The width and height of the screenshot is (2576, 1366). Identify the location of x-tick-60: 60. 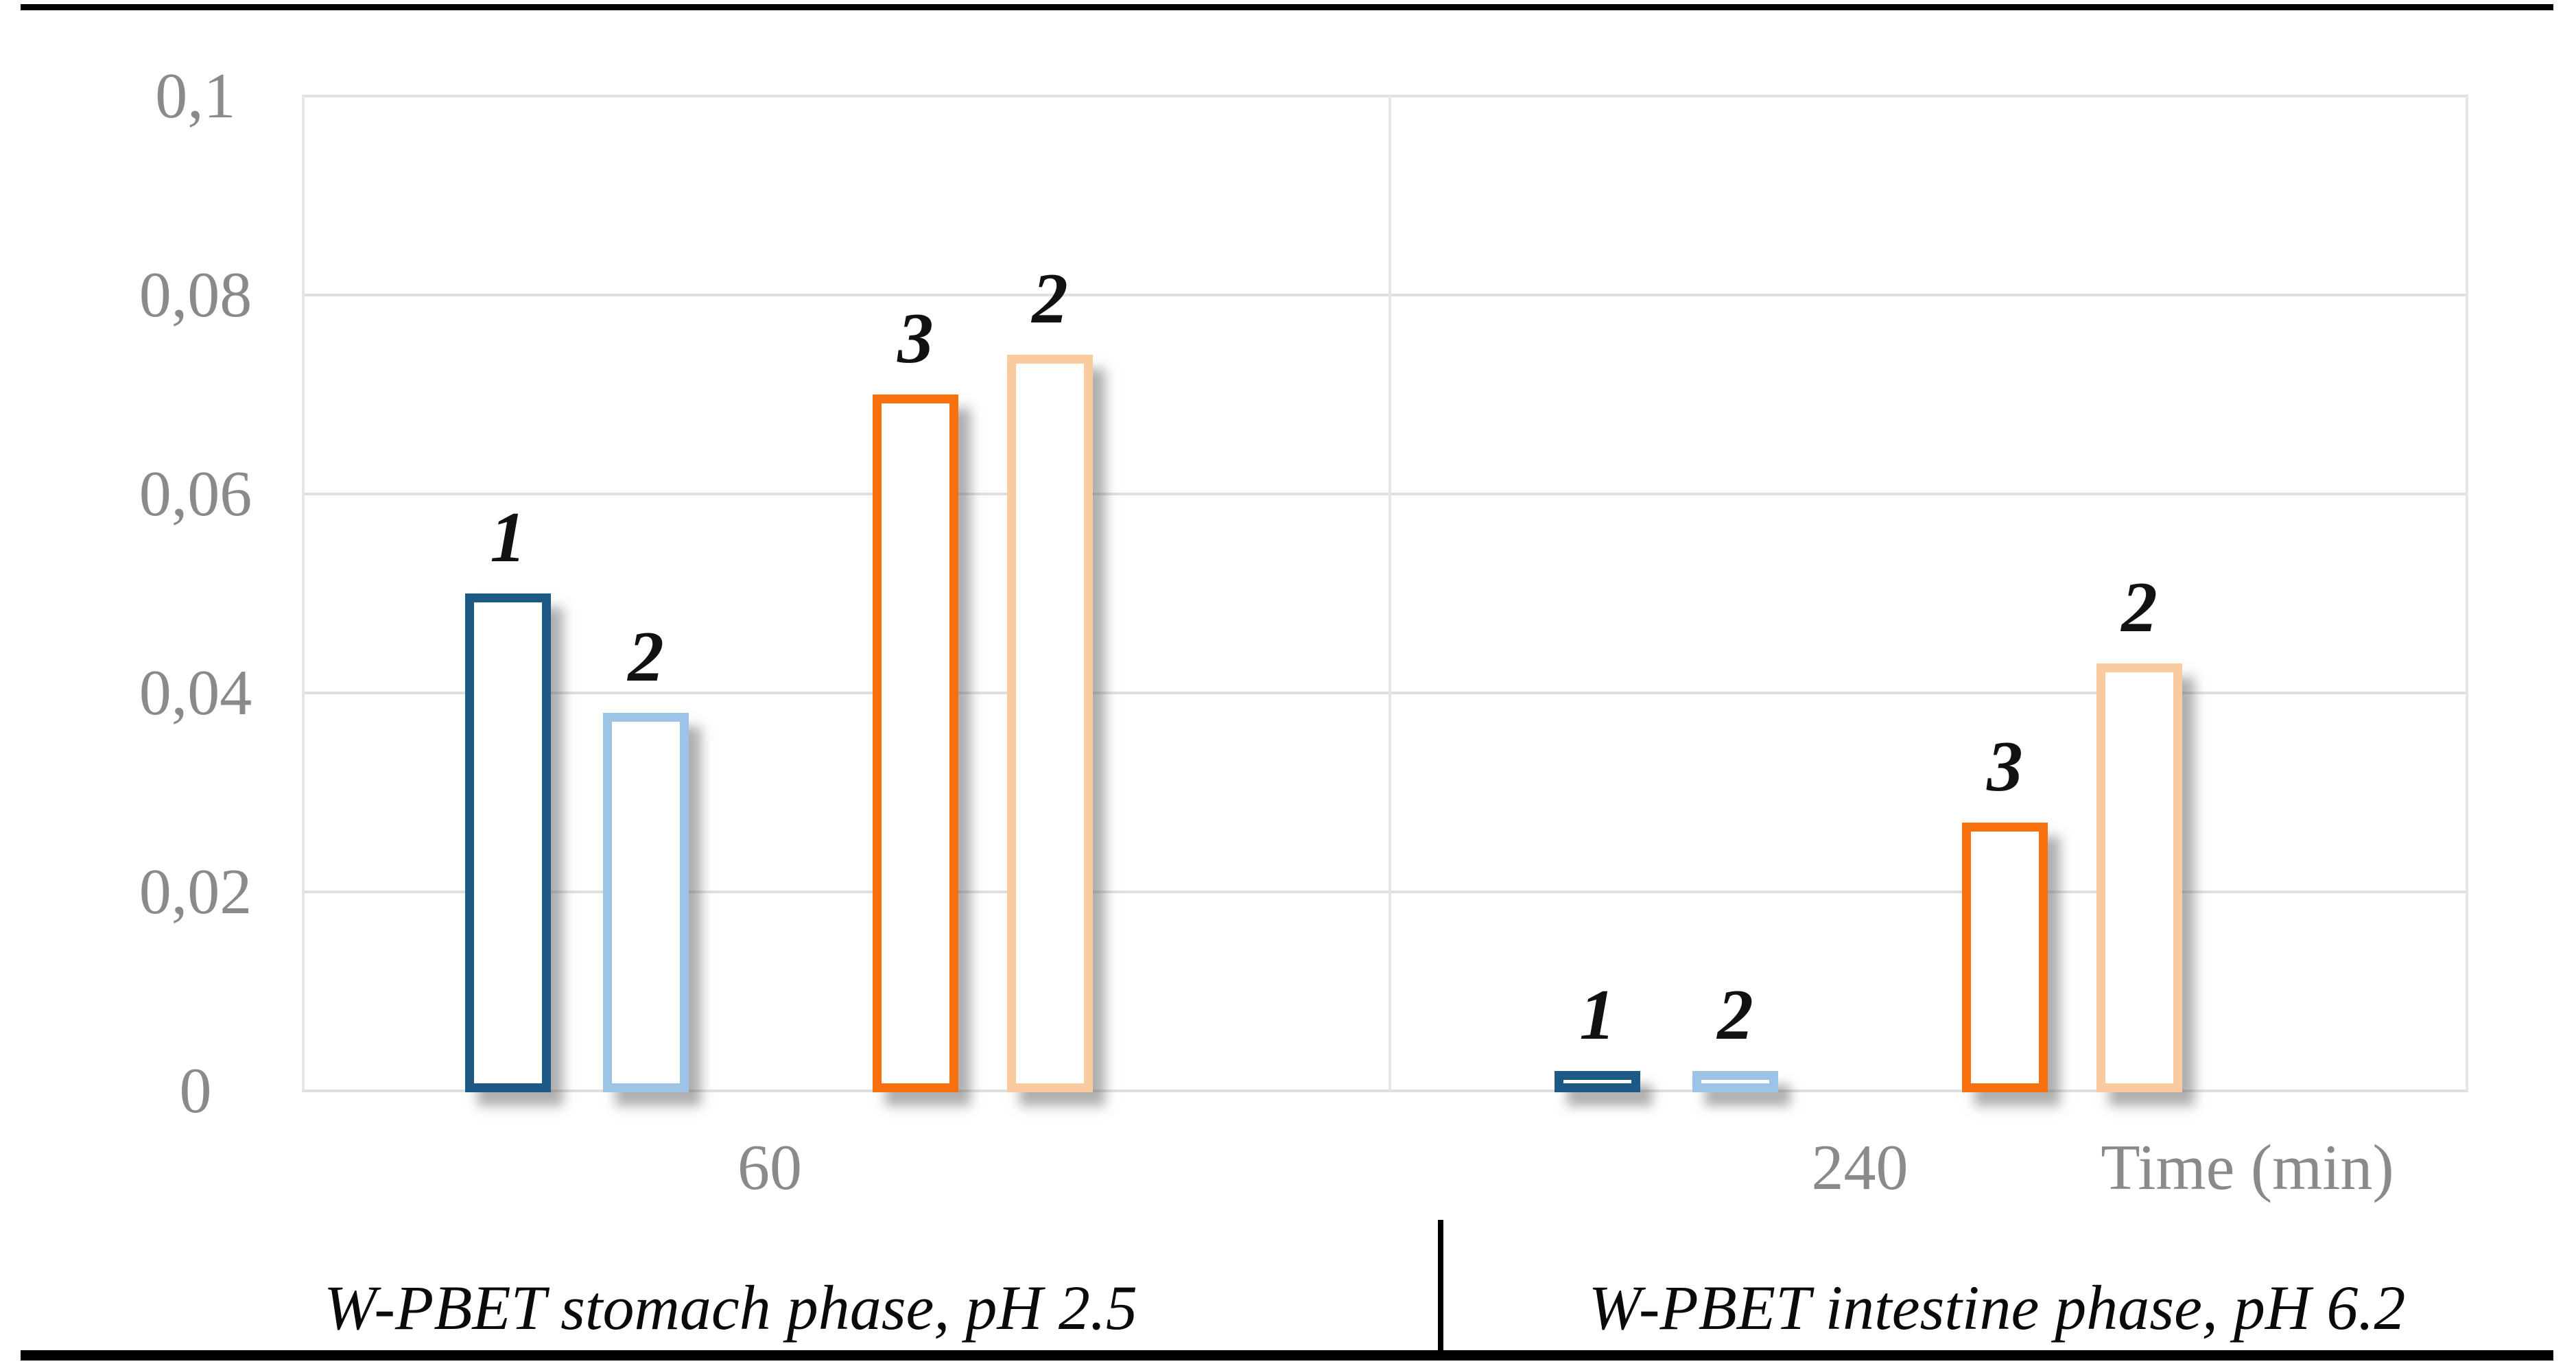
(769, 1167).